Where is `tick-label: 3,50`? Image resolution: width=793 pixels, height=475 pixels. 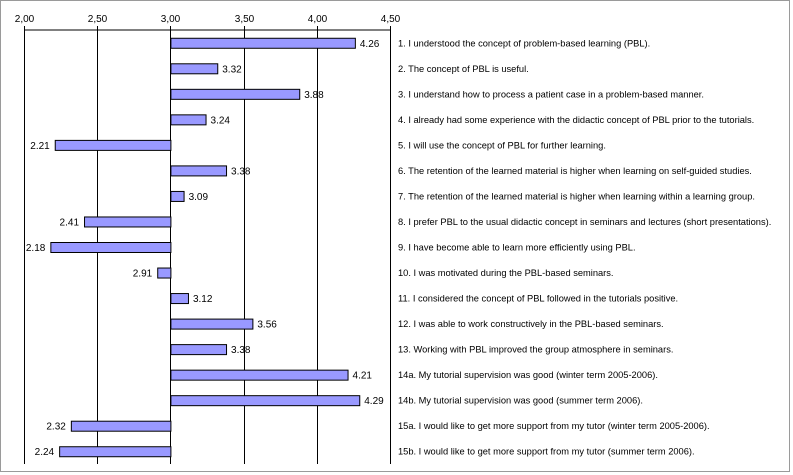
tick-label: 3,50 is located at coordinates (245, 19).